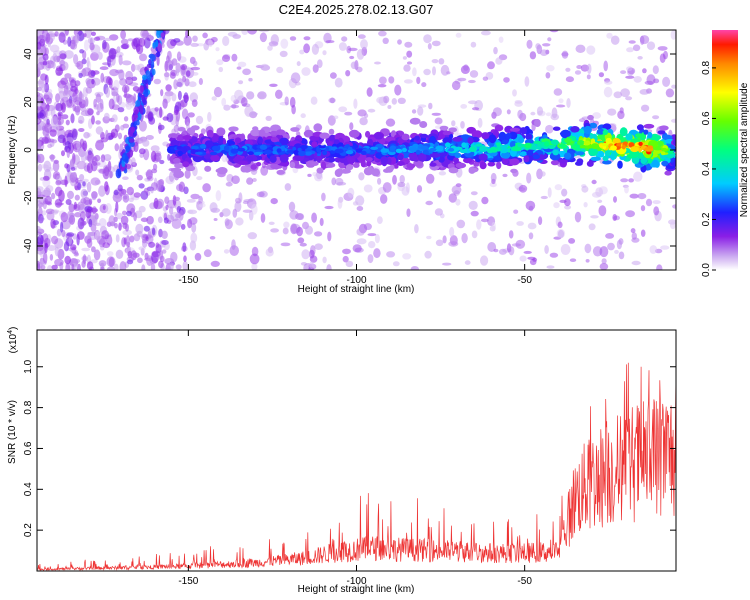  Describe the element at coordinates (188, 280) in the screenshot. I see `x-tick-label: -150` at that location.